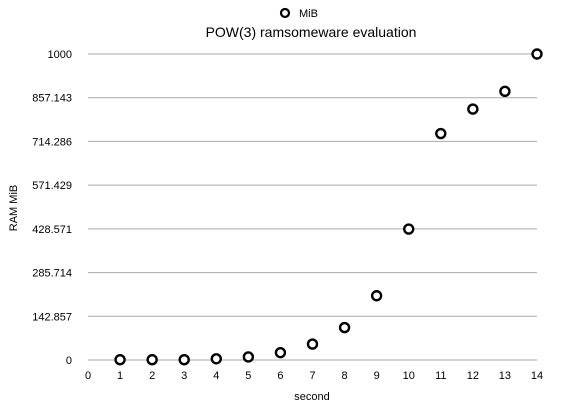 This screenshot has height=407, width=561. Describe the element at coordinates (52, 274) in the screenshot. I see `y-tick-label: 285.714` at that location.